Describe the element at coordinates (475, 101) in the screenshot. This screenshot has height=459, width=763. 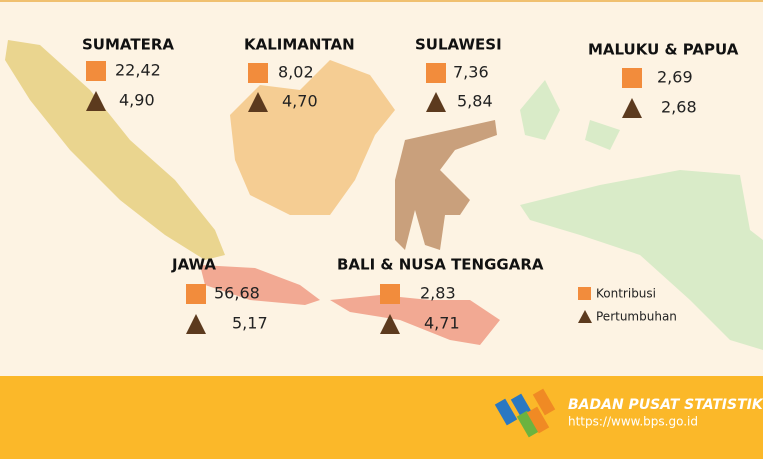
I see `pertumbuhan-value: 5,84` at that location.